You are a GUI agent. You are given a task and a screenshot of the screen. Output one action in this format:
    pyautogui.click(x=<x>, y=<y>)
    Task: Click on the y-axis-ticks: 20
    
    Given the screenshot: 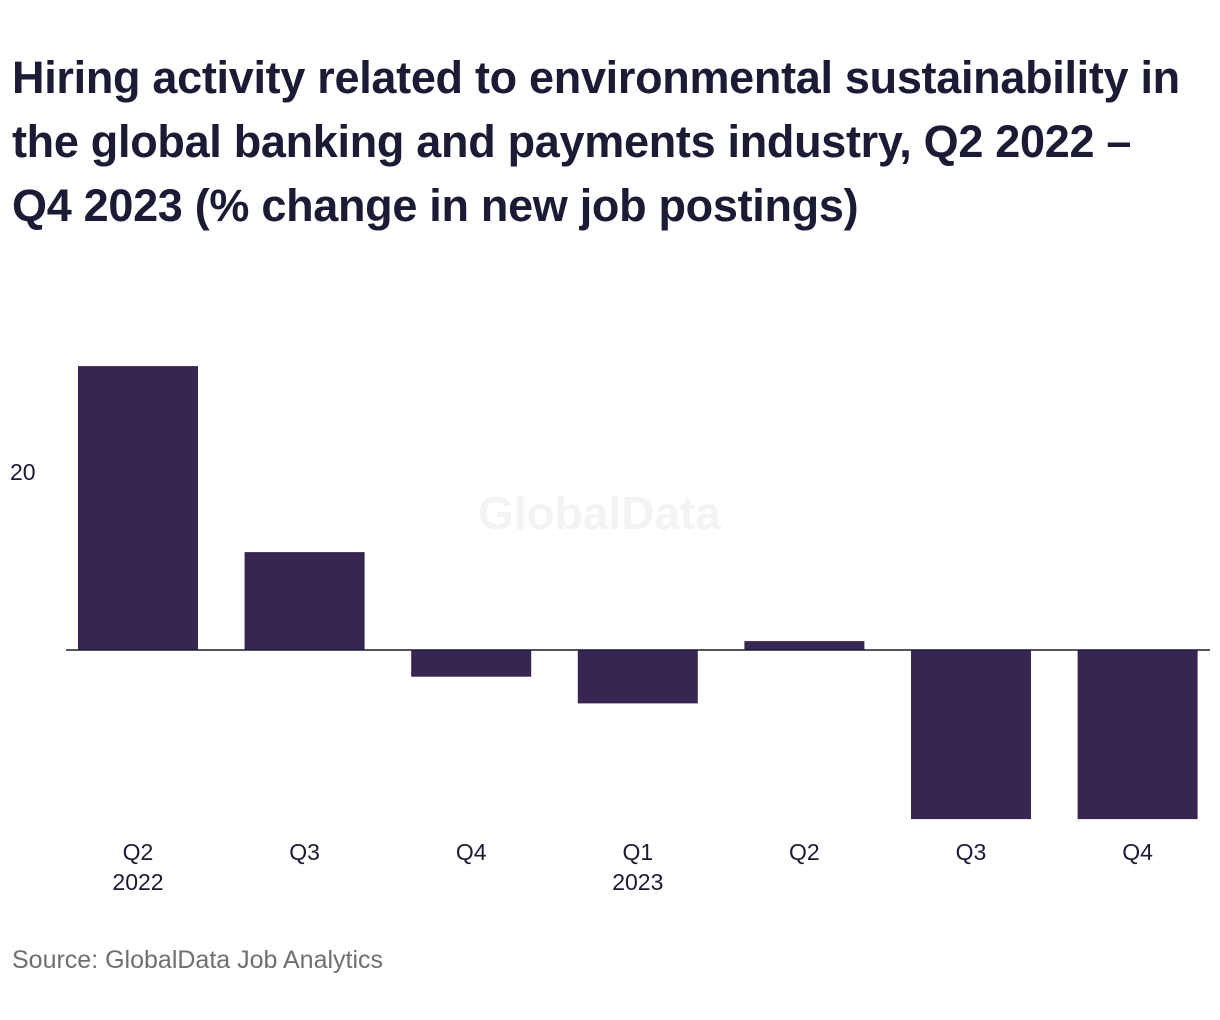 What is the action you would take?
    pyautogui.click(x=23, y=472)
    